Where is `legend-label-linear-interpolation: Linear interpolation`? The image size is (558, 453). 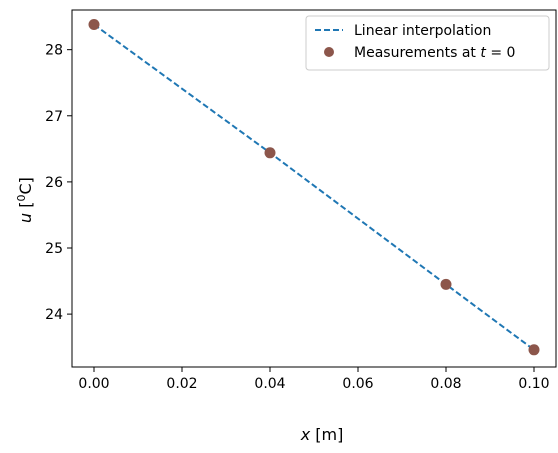
legend-label-linear-interpolation: Linear interpolation is located at coordinates (422, 31).